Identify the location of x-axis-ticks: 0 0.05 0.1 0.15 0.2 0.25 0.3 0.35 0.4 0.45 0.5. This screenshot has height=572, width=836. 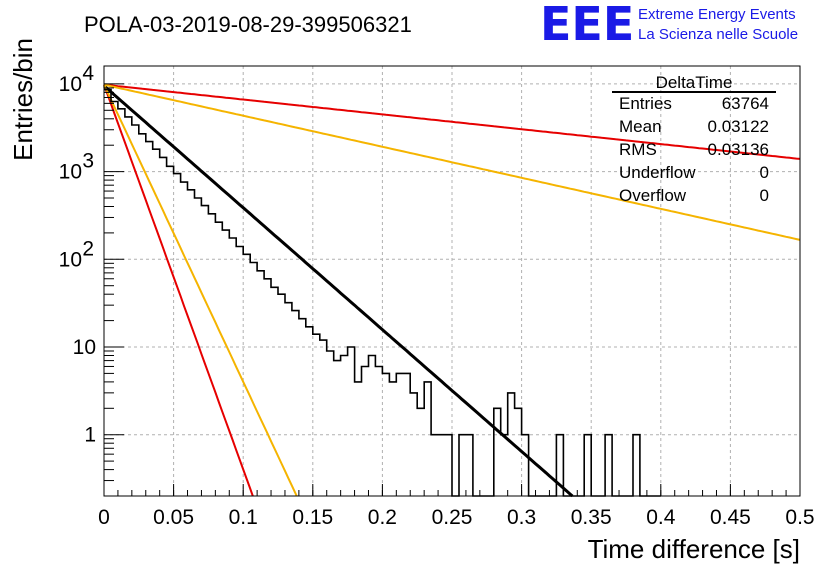
(456, 506).